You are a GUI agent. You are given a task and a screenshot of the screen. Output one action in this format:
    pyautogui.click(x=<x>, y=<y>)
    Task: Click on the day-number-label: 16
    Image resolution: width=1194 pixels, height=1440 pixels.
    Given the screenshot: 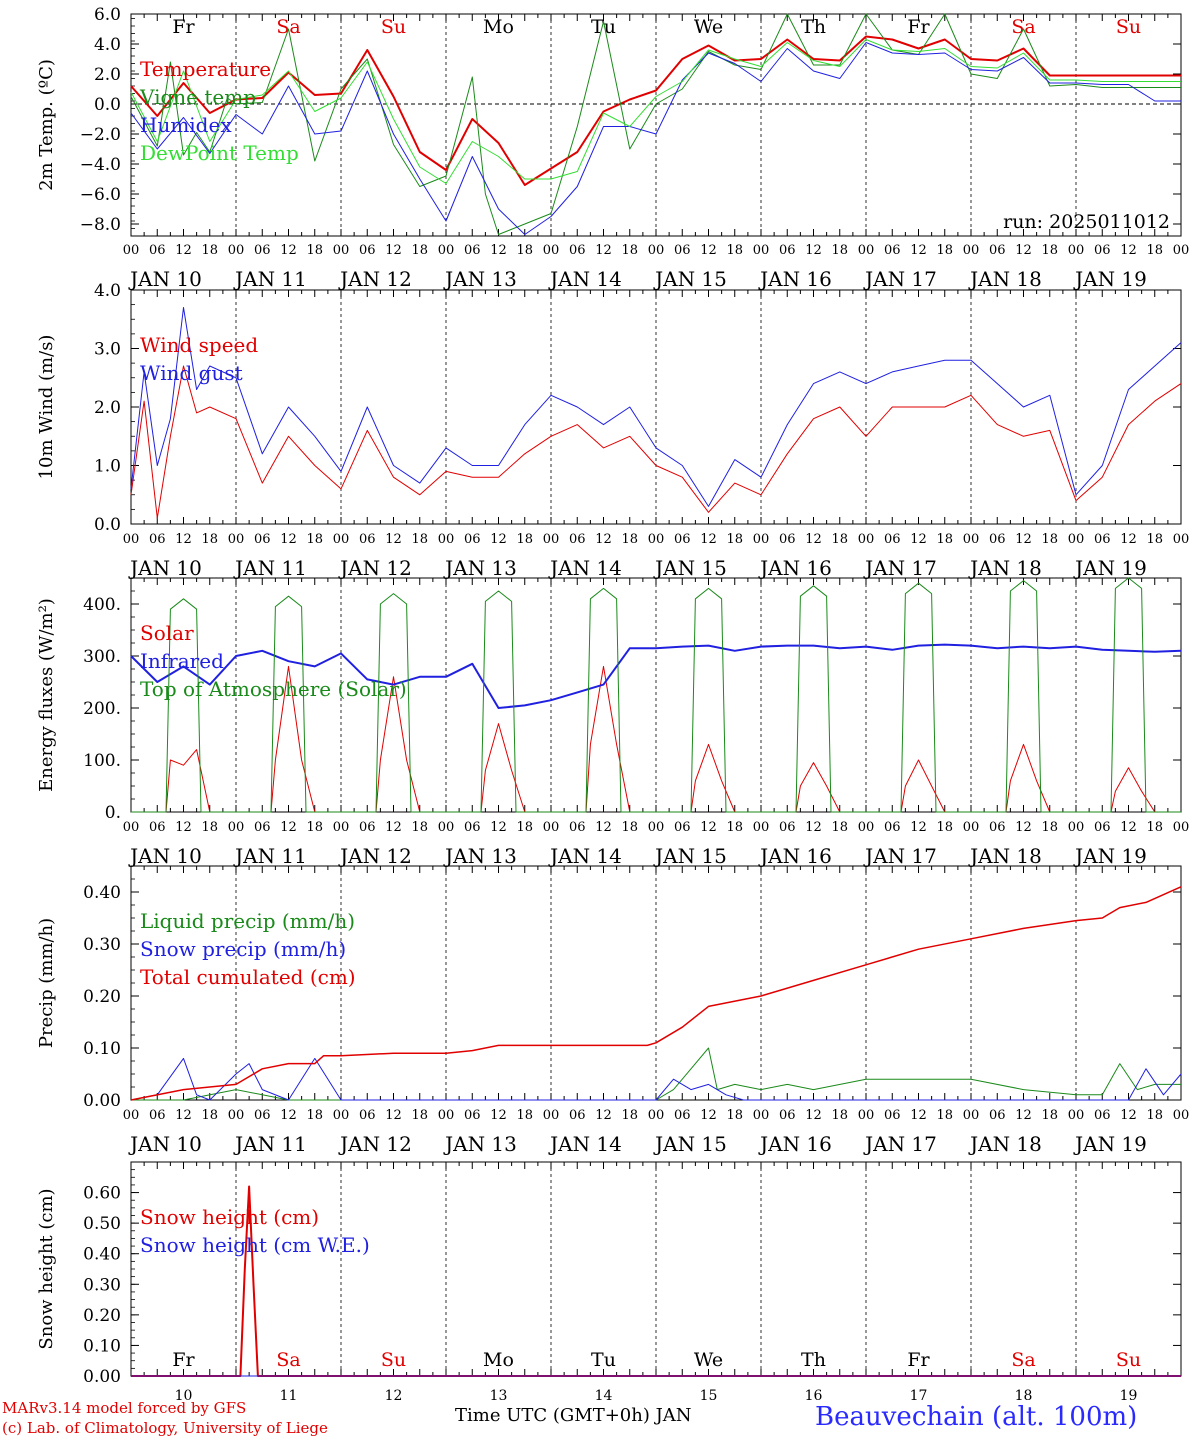 What is the action you would take?
    pyautogui.click(x=814, y=1396)
    